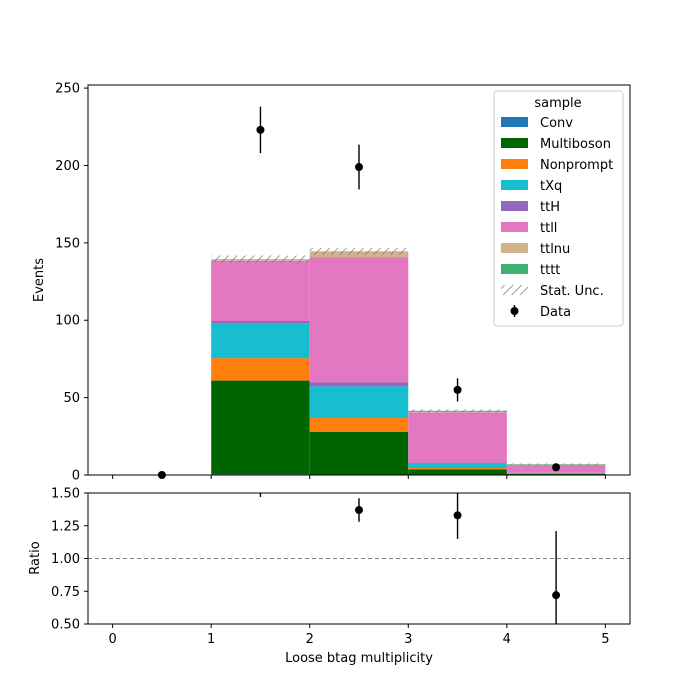 The height and width of the screenshot is (700, 700). Describe the element at coordinates (605, 639) in the screenshot. I see `x-tick-label-5: 5` at that location.